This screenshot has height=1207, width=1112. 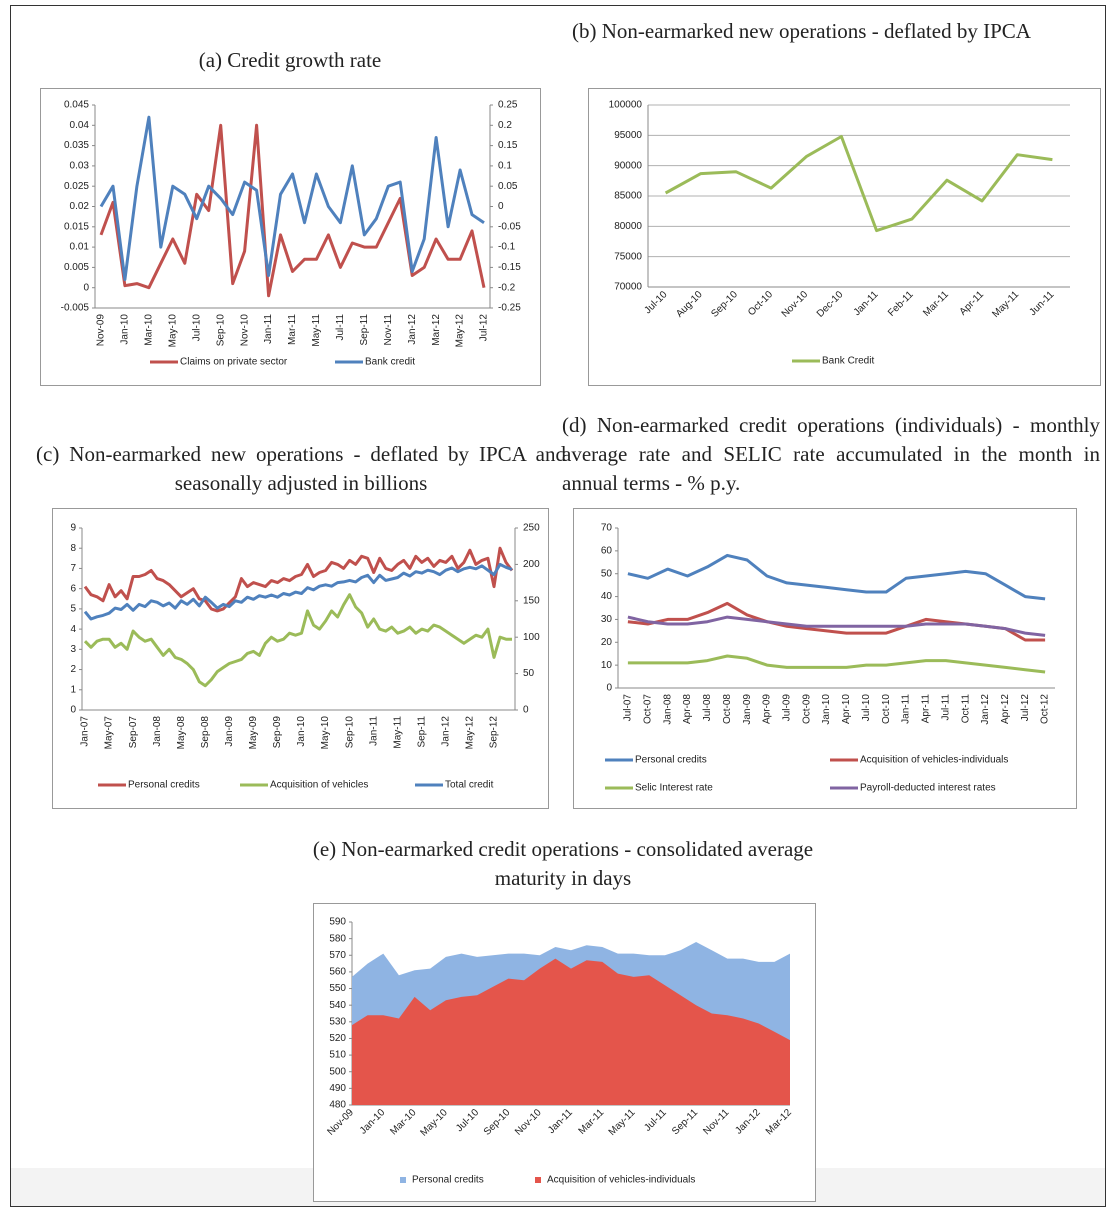 What do you see at coordinates (607, 528) in the screenshot?
I see `y-tick-label: 70` at bounding box center [607, 528].